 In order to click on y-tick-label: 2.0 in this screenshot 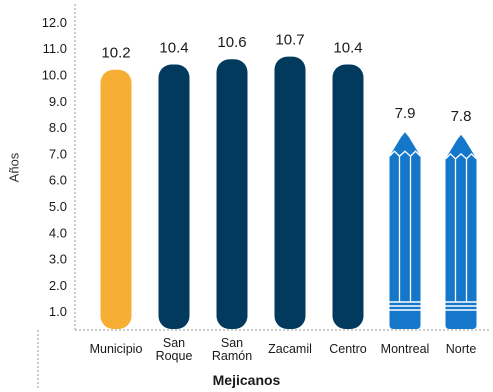, I will do `click(58, 285)`.